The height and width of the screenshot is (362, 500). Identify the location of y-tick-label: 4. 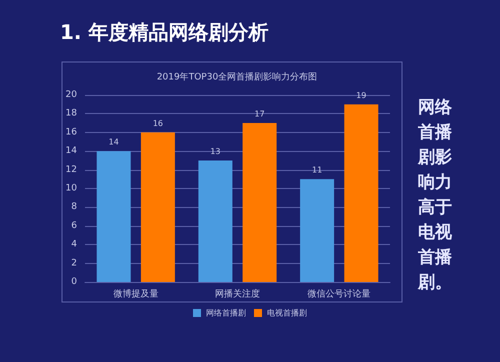
(74, 245).